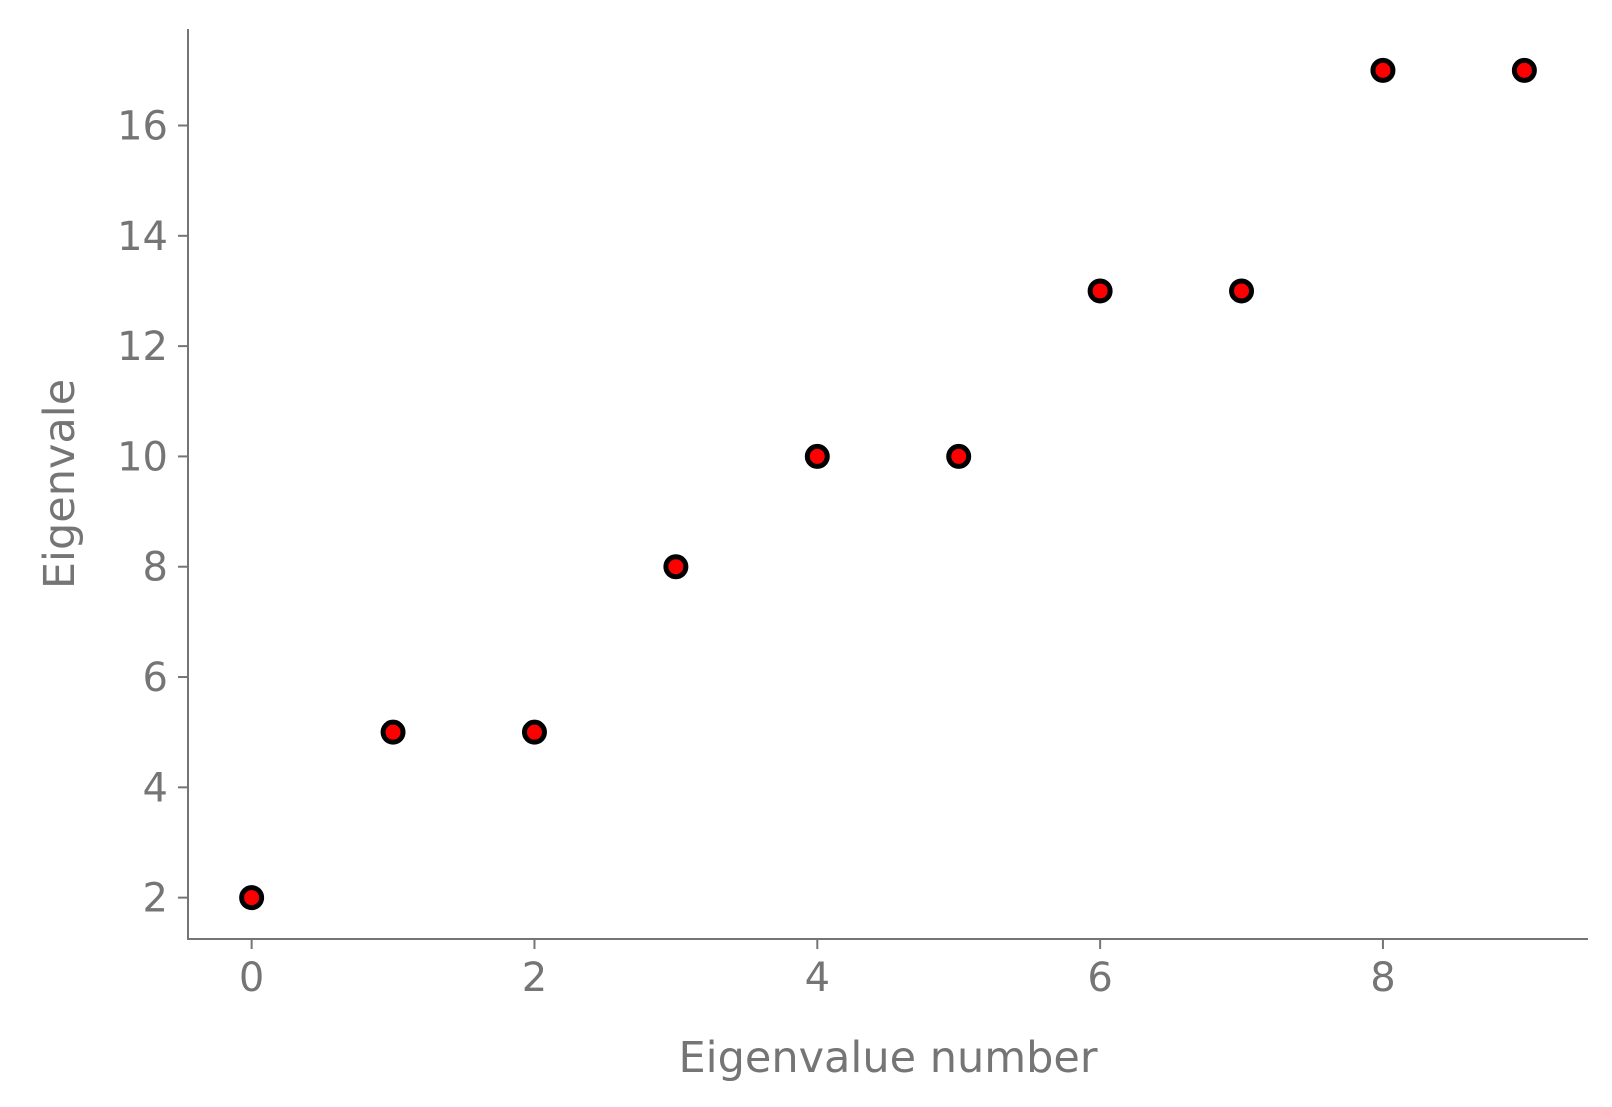  Describe the element at coordinates (155, 568) in the screenshot. I see `y-tick-label: 8` at that location.